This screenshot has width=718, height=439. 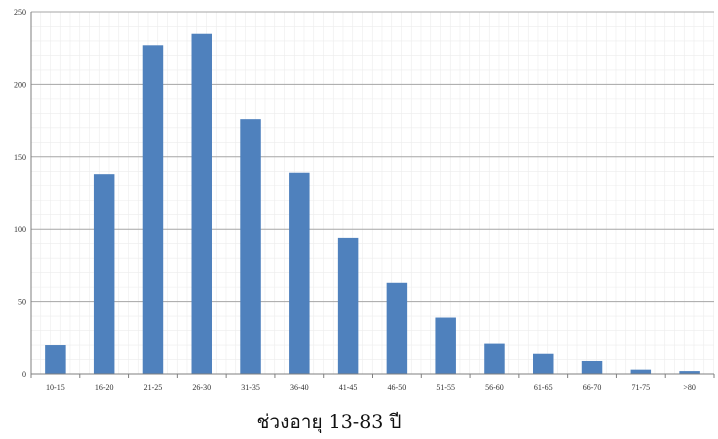 I want to click on x-tick-label: 31-35, so click(x=250, y=387).